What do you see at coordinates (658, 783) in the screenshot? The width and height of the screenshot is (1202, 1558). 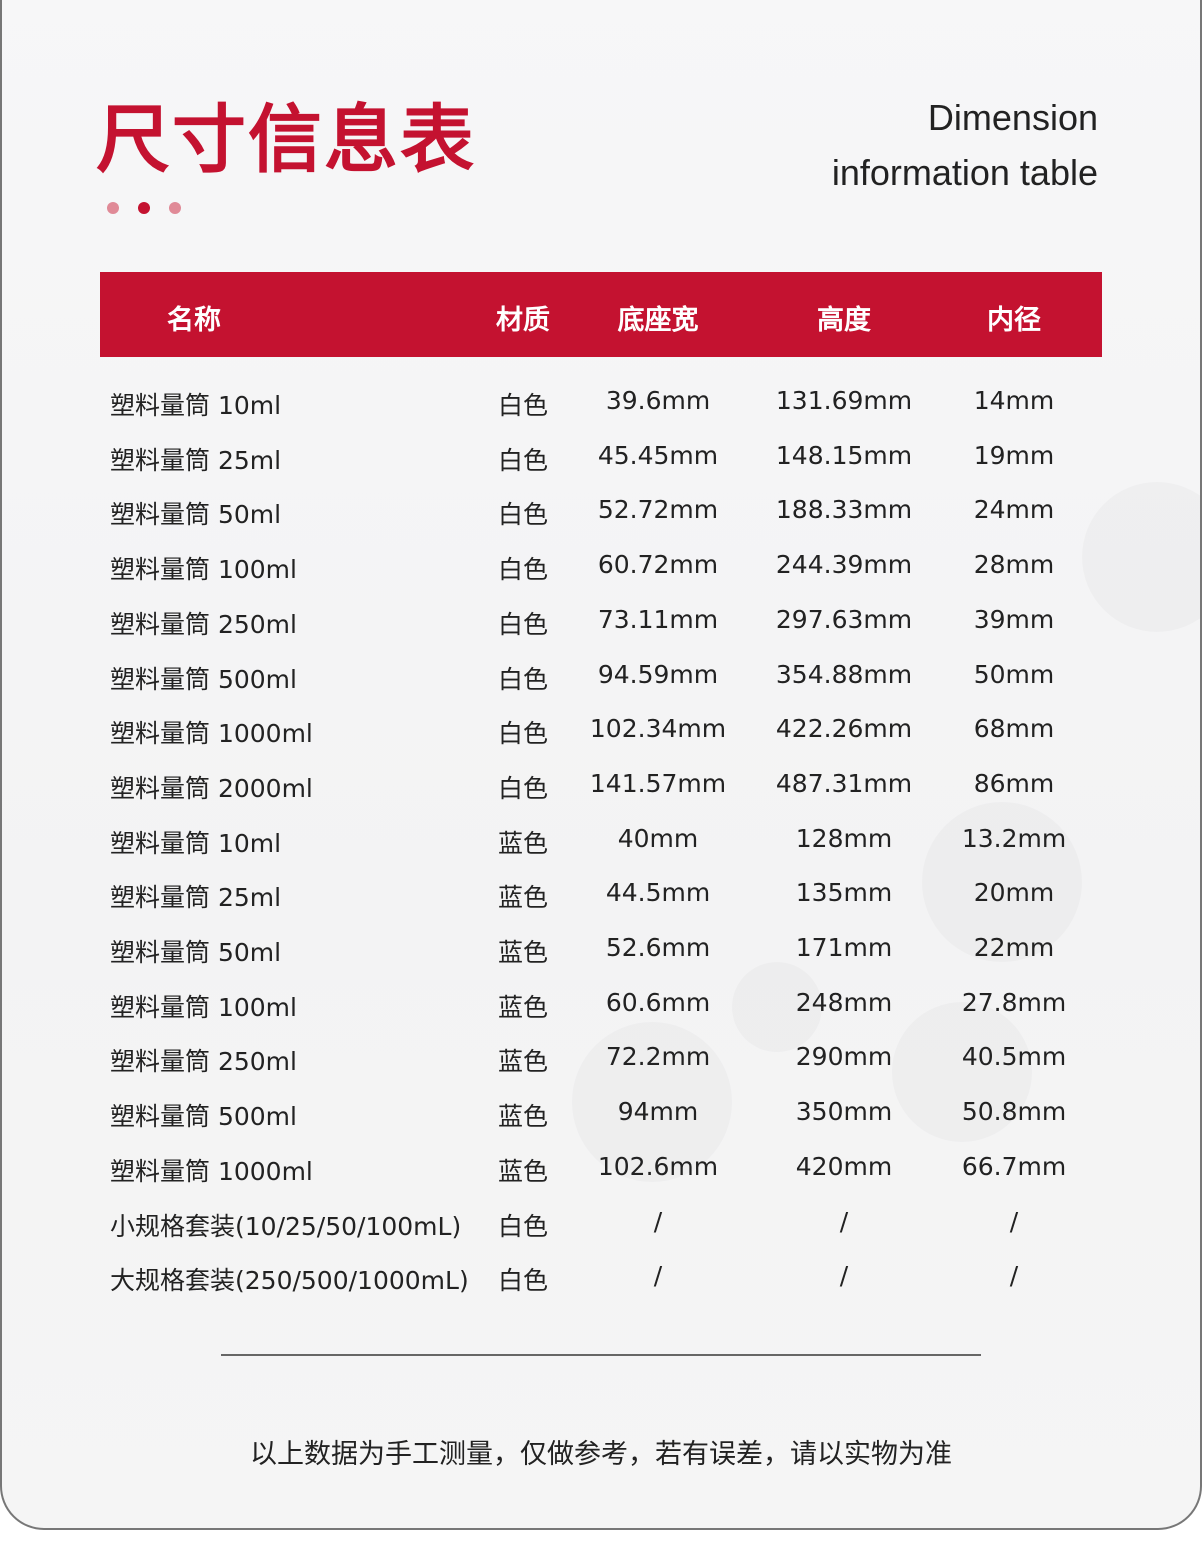 I see `base-width-cell: 141.57mm` at bounding box center [658, 783].